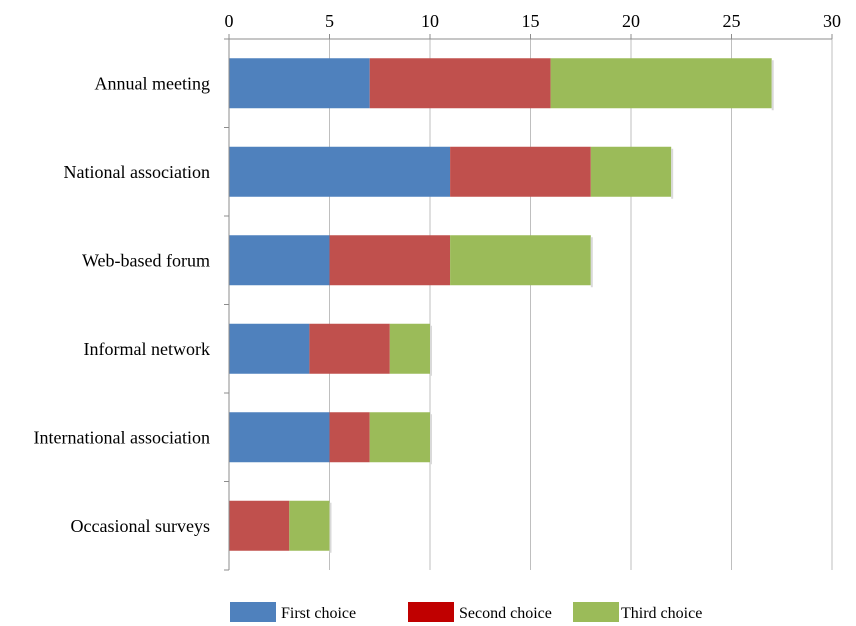  I want to click on category-label: Annual meeting, so click(152, 83).